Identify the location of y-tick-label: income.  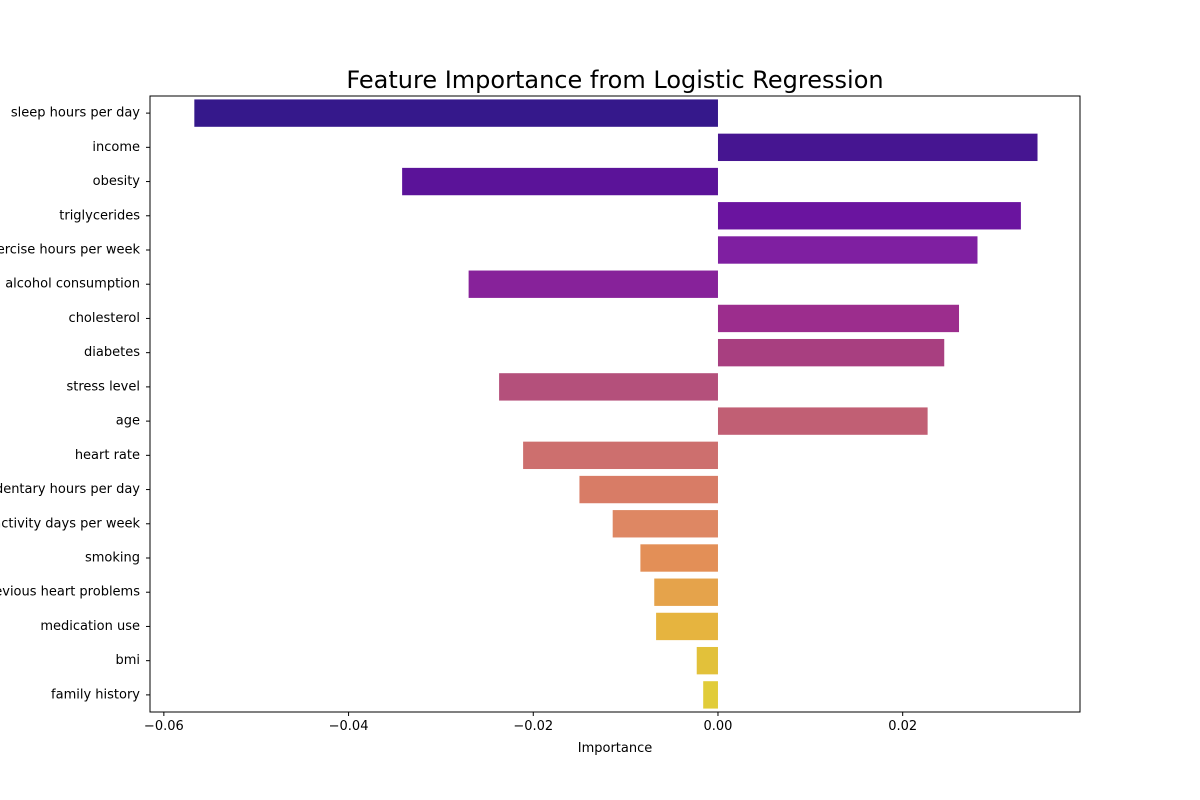
(116, 147).